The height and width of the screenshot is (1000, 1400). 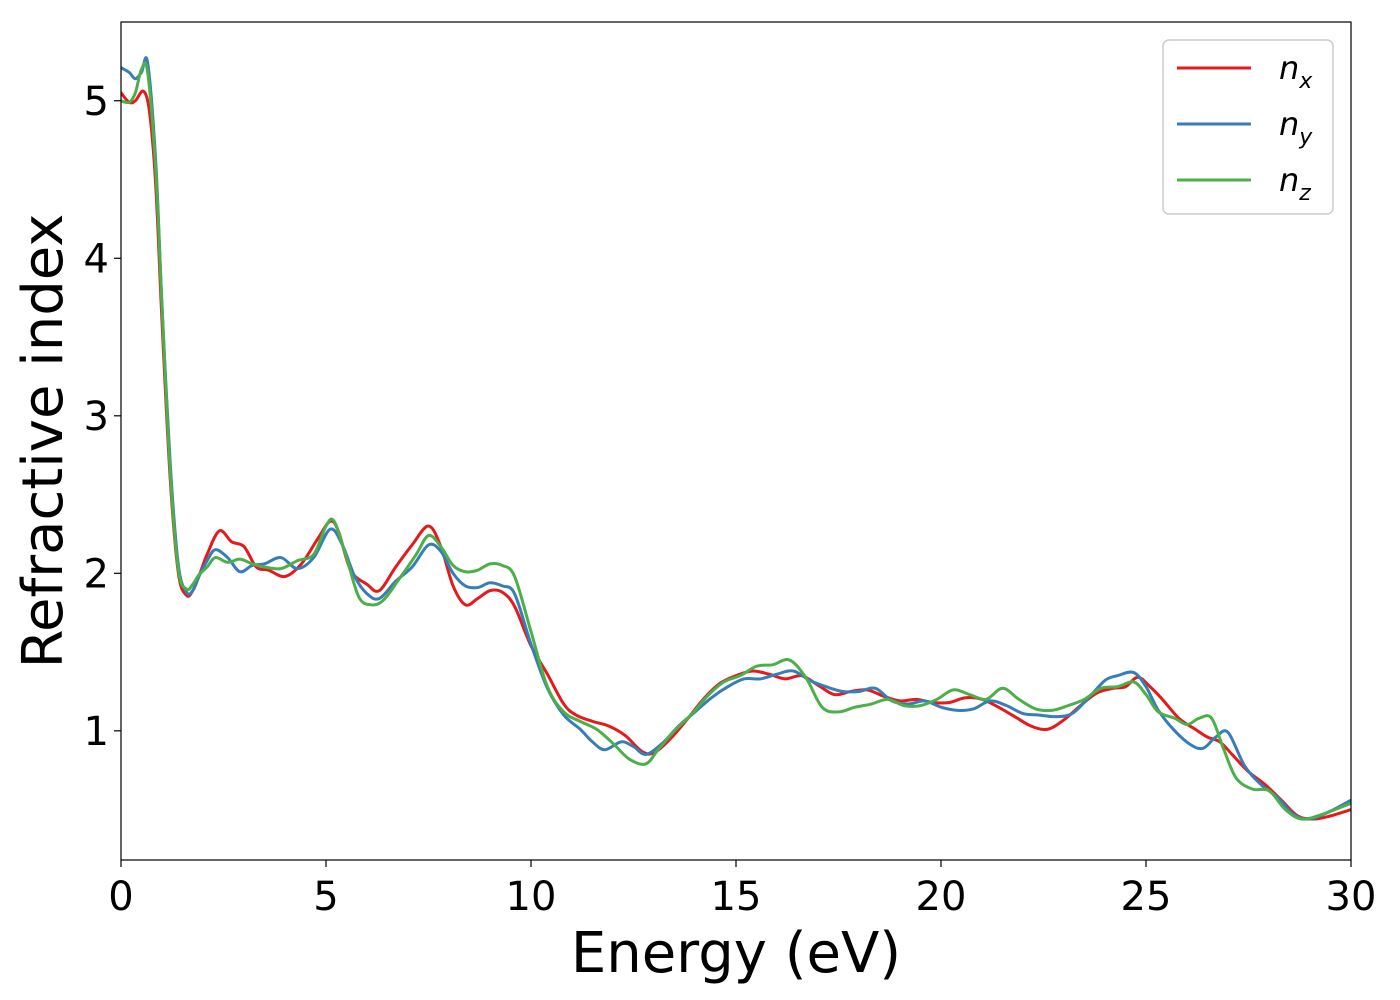 I want to click on x-tick-label: 20, so click(x=941, y=897).